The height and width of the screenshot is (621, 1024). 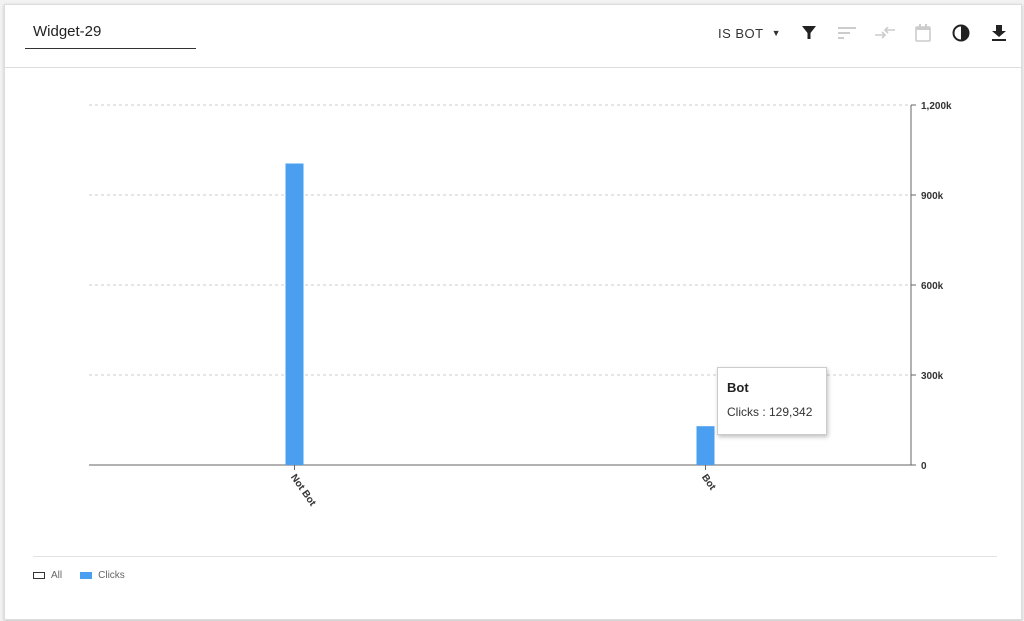 What do you see at coordinates (847, 33) in the screenshot?
I see `sort-icon` at bounding box center [847, 33].